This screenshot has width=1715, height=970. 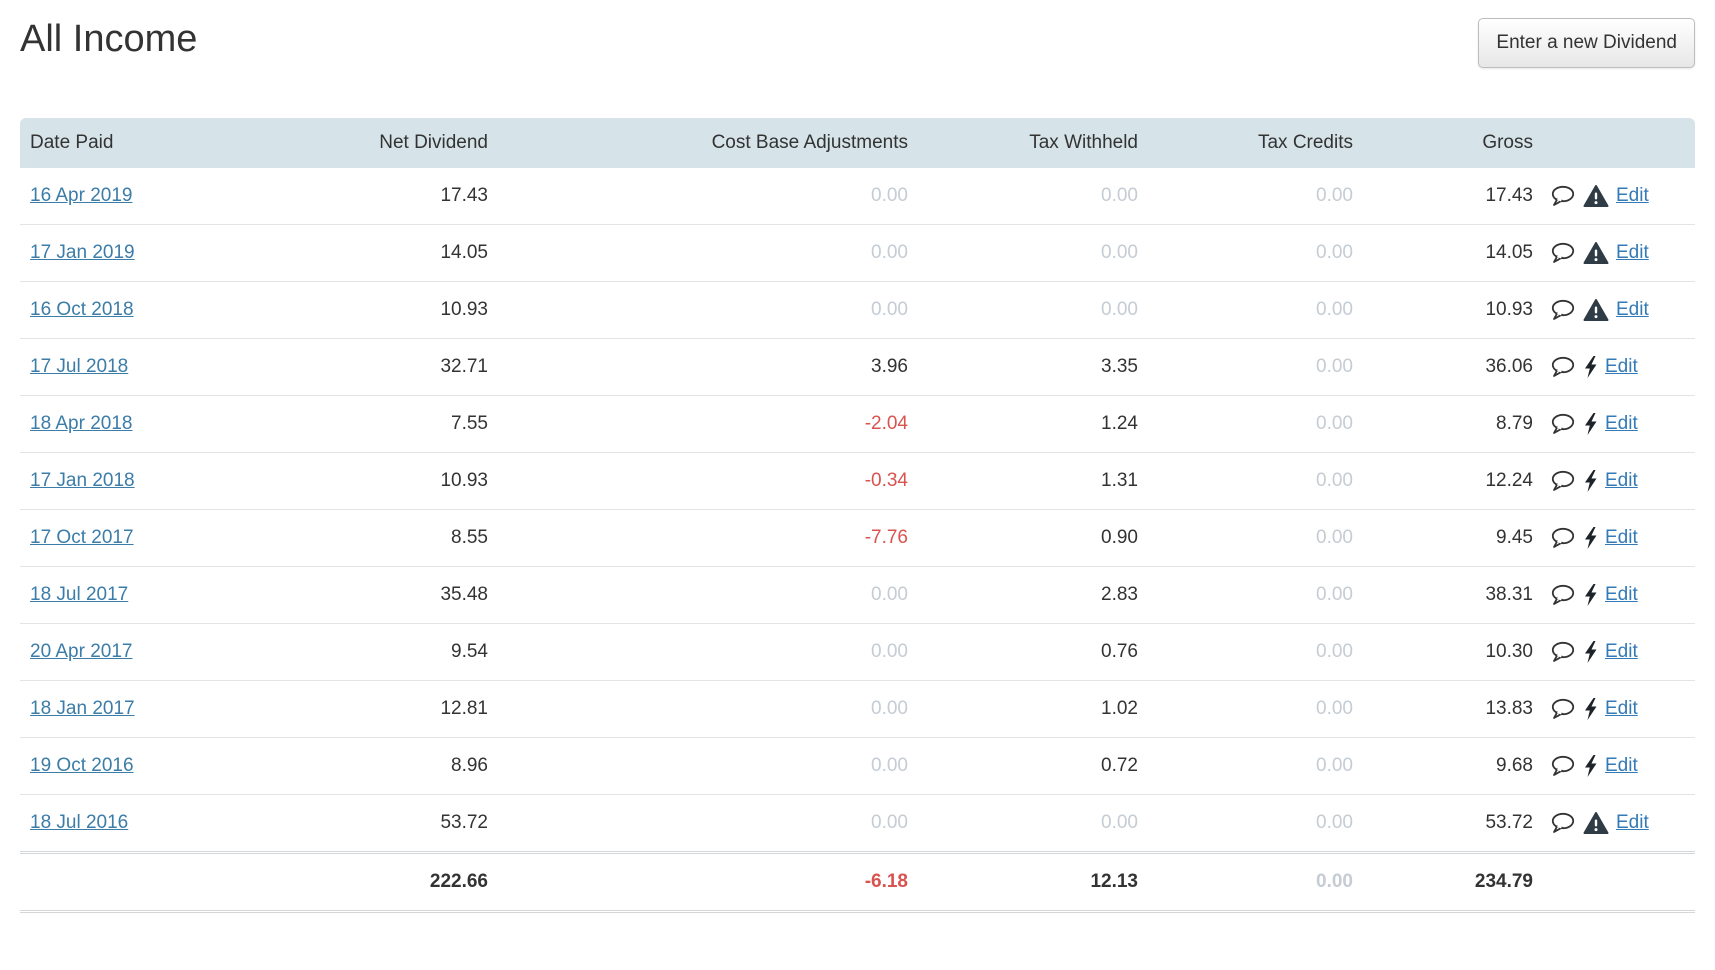 What do you see at coordinates (1445, 595) in the screenshot?
I see `gross-cell: 38.31` at bounding box center [1445, 595].